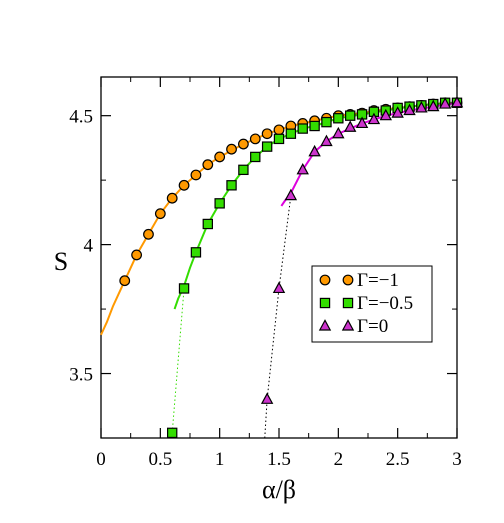  Describe the element at coordinates (372, 326) in the screenshot. I see `legend-label-series-2: Γ=0` at that location.